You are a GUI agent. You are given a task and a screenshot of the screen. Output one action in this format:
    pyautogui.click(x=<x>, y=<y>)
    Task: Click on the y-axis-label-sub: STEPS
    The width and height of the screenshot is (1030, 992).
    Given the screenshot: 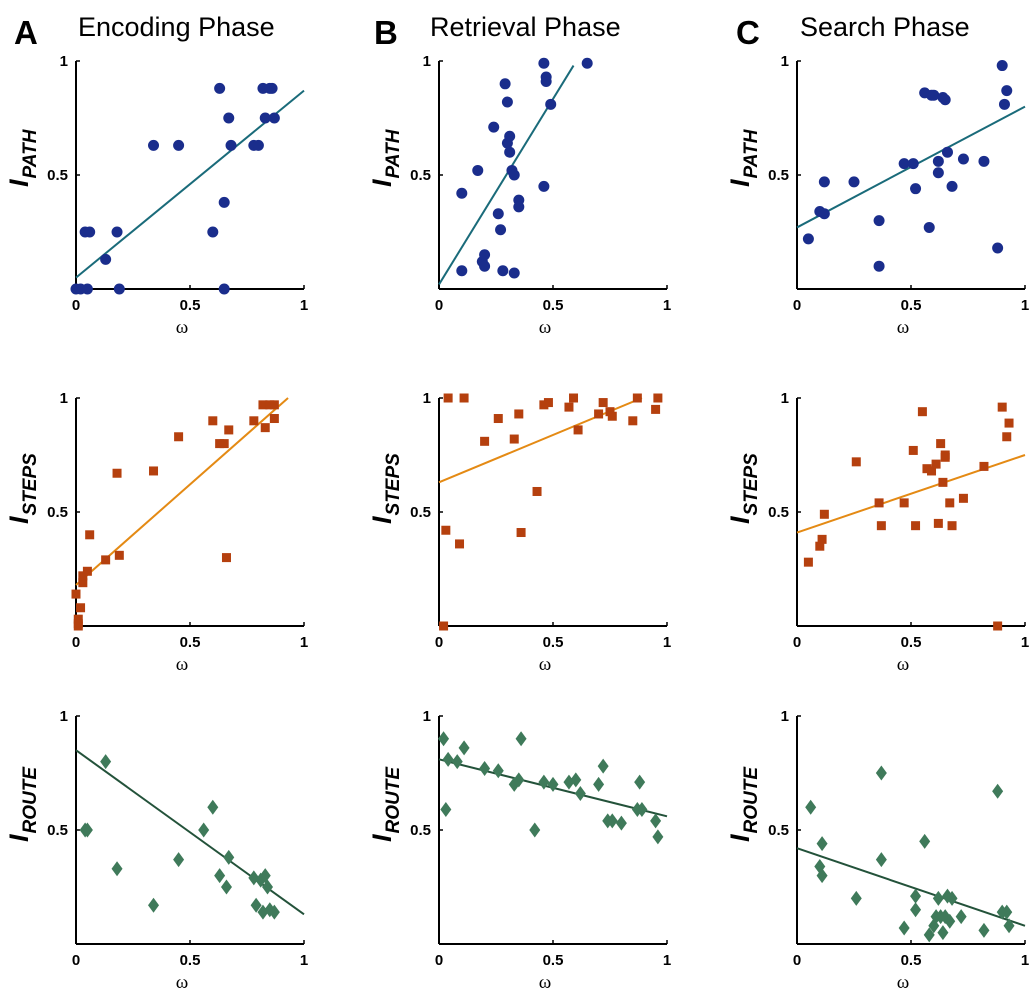 What is the action you would take?
    pyautogui.click(x=30, y=484)
    